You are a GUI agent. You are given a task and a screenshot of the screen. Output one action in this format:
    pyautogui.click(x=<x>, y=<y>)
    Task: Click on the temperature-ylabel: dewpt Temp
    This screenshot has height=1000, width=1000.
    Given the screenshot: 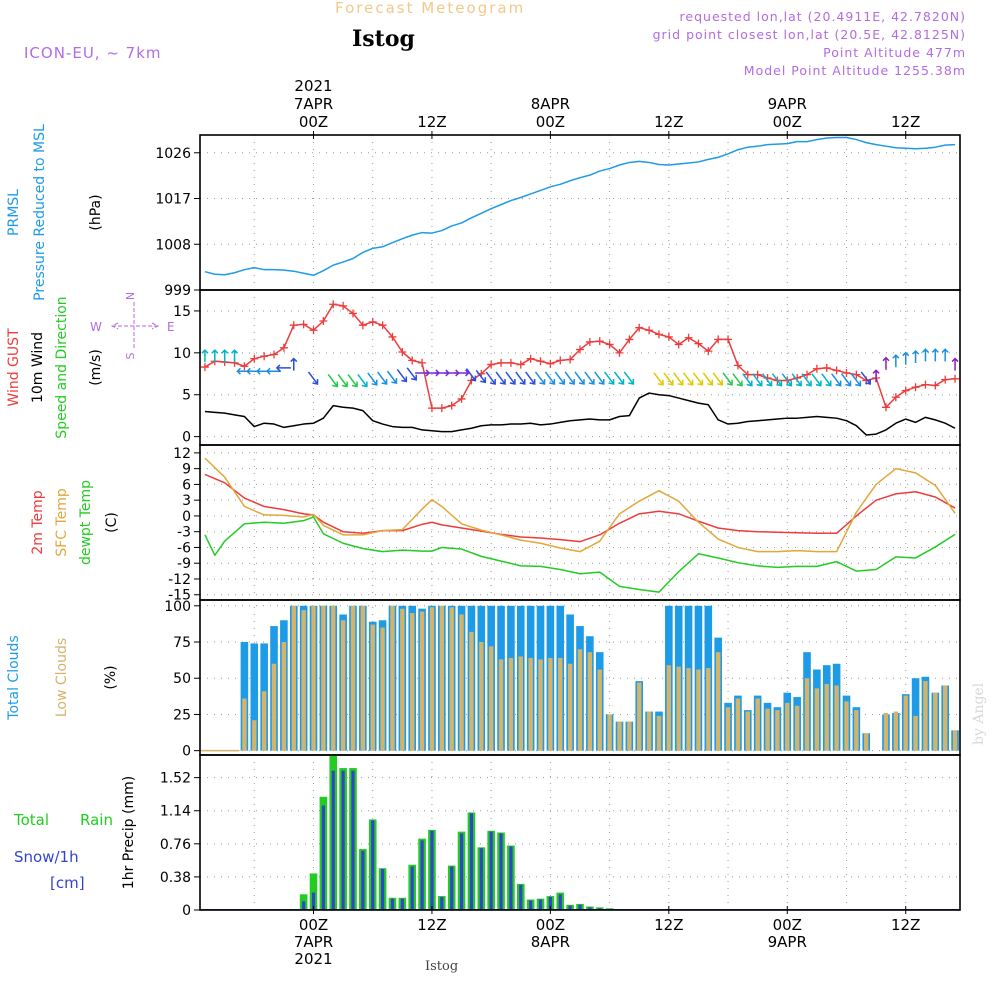 What is the action you would take?
    pyautogui.click(x=86, y=522)
    